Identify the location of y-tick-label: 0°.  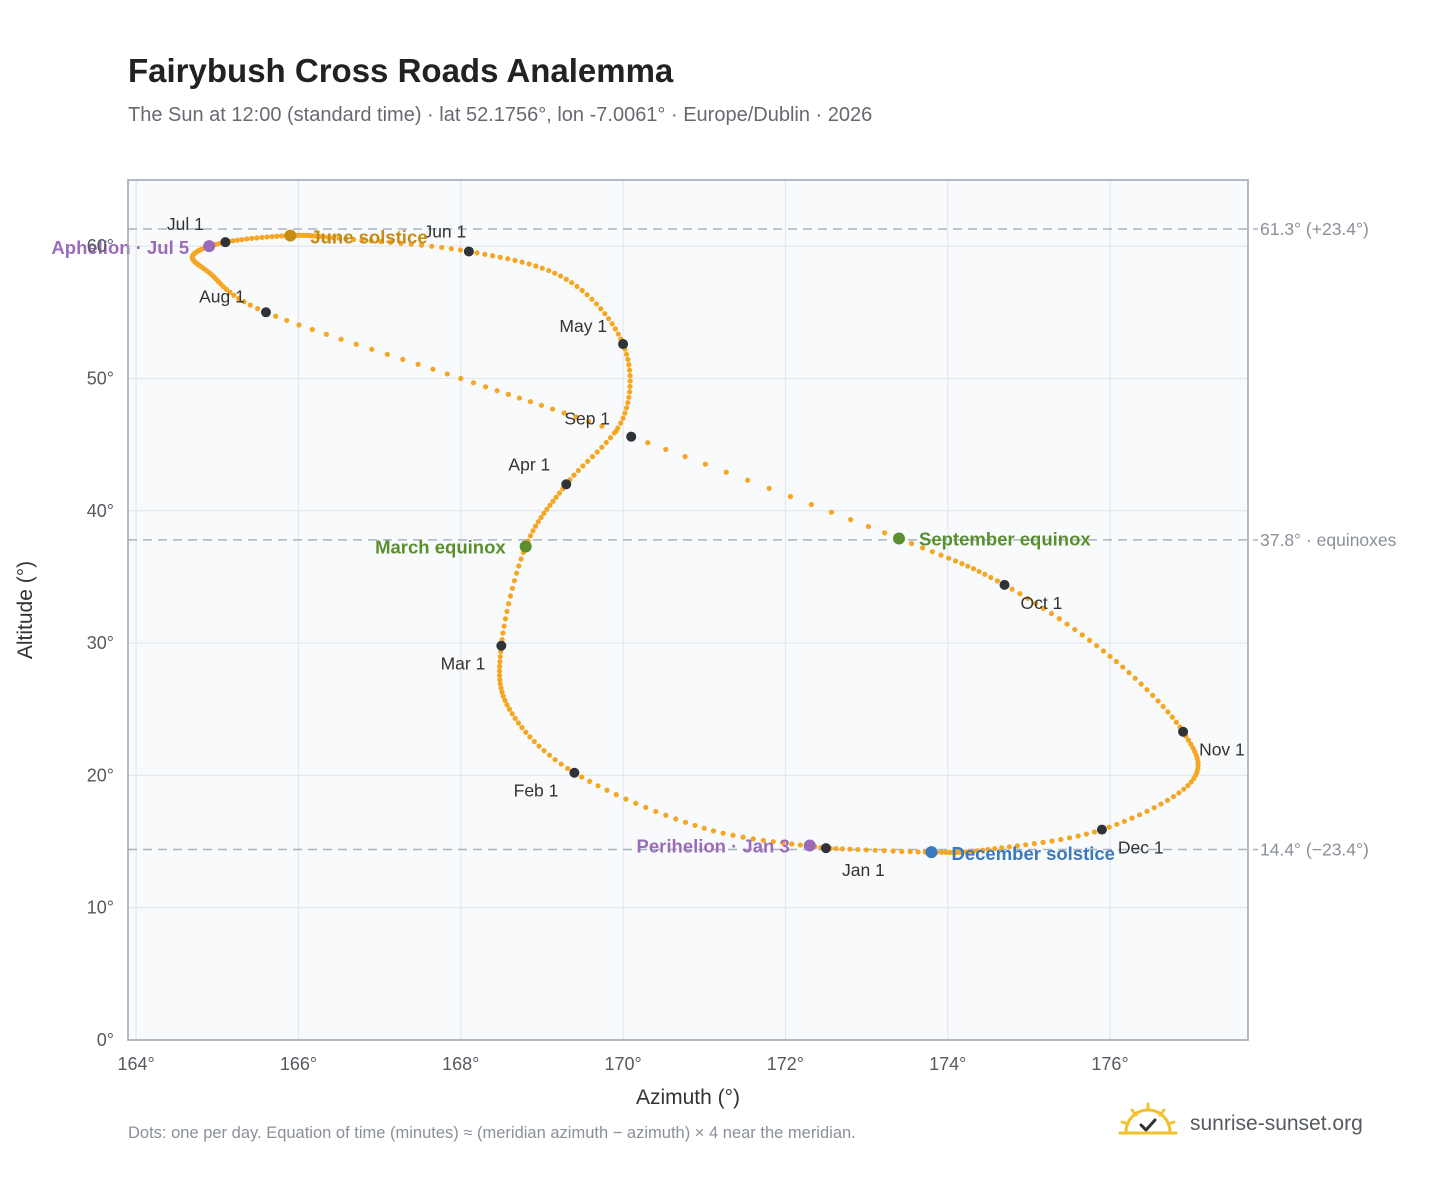
(105, 1040).